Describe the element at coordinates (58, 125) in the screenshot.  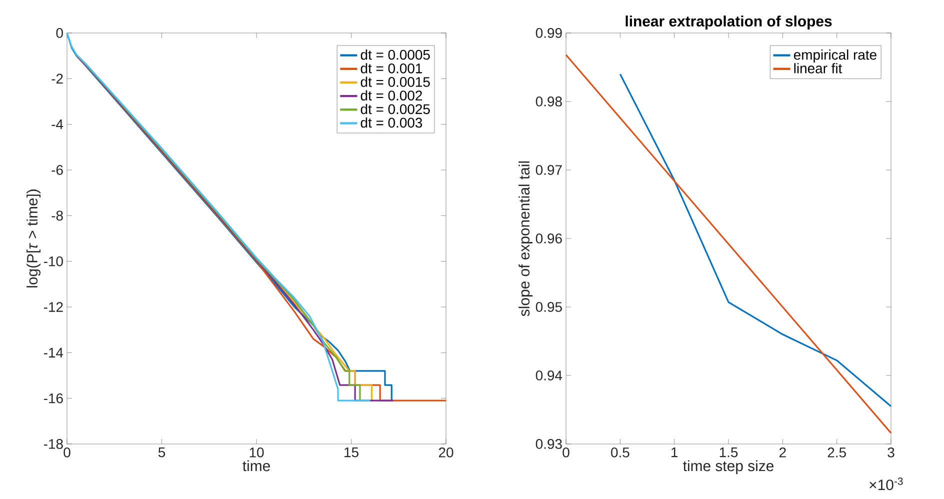
I see `y-tick-label: -4` at that location.